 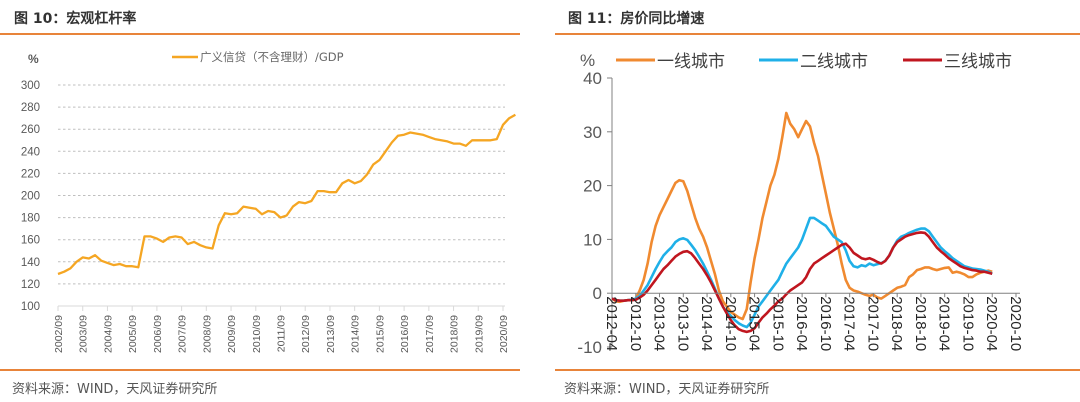 What do you see at coordinates (834, 62) in the screenshot?
I see `legend-label-tier2: 二线城市` at bounding box center [834, 62].